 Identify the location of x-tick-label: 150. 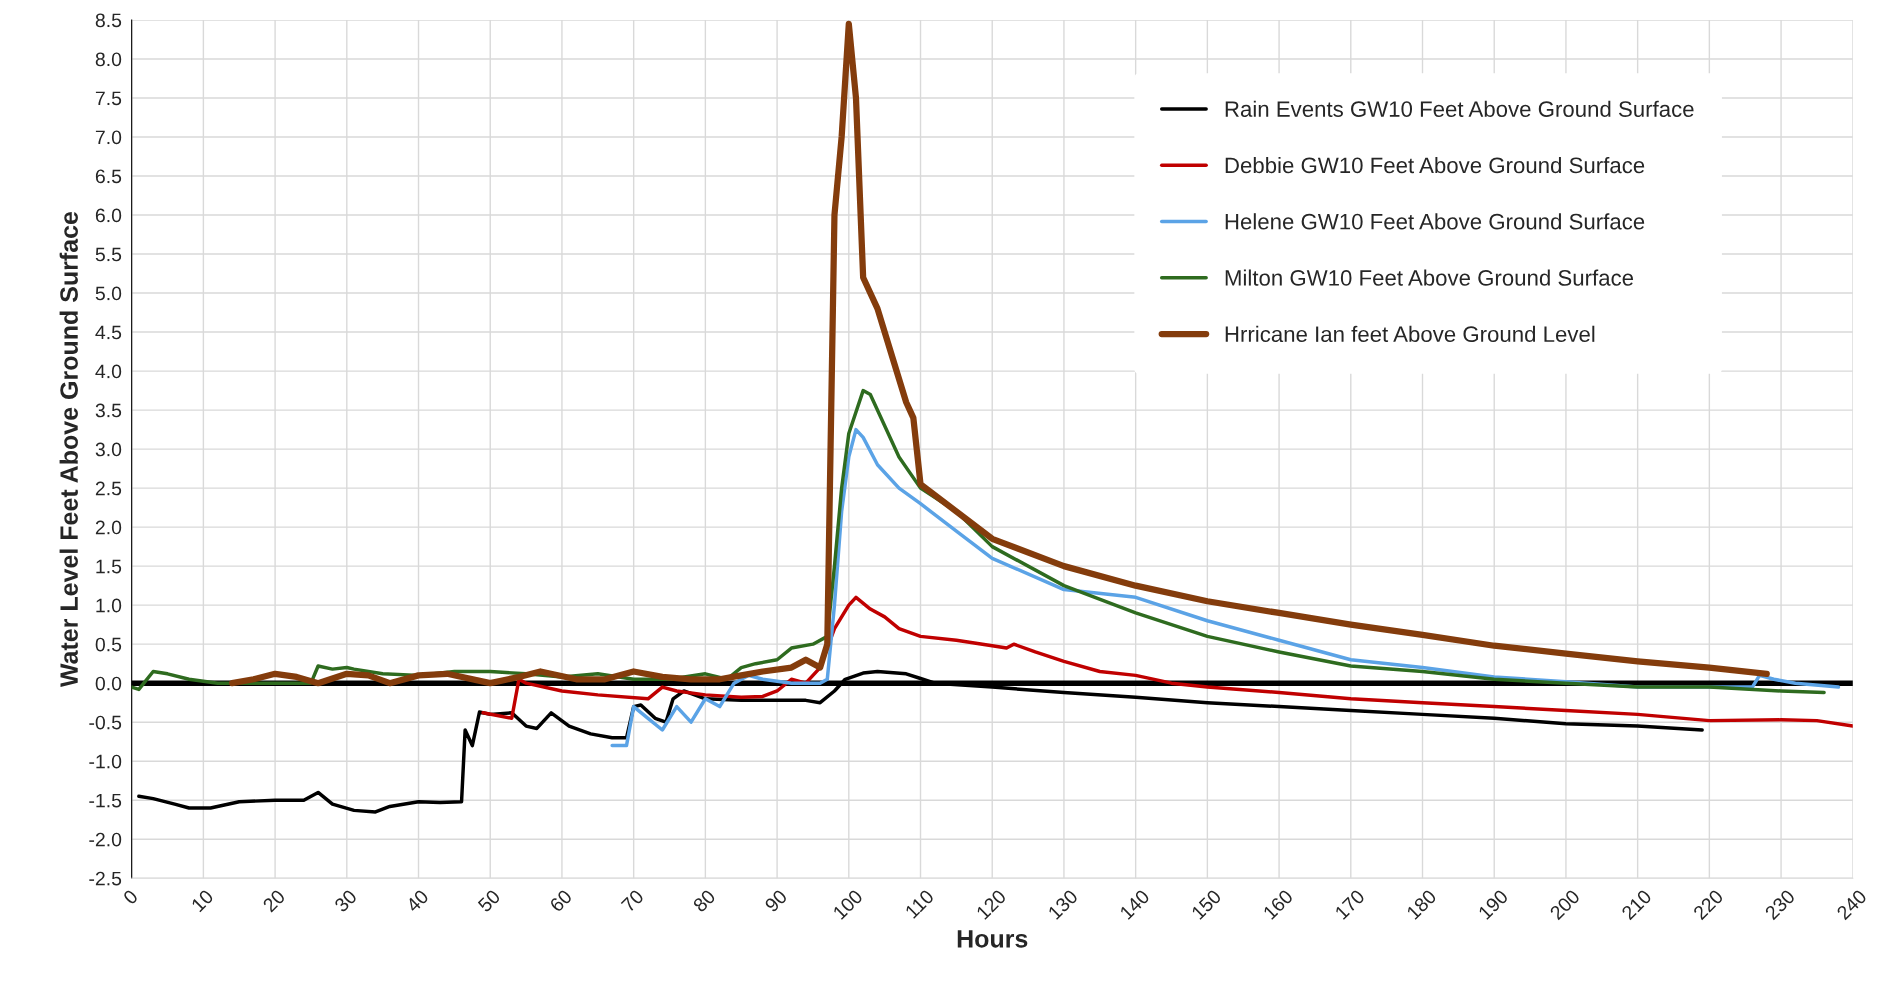
(1206, 904).